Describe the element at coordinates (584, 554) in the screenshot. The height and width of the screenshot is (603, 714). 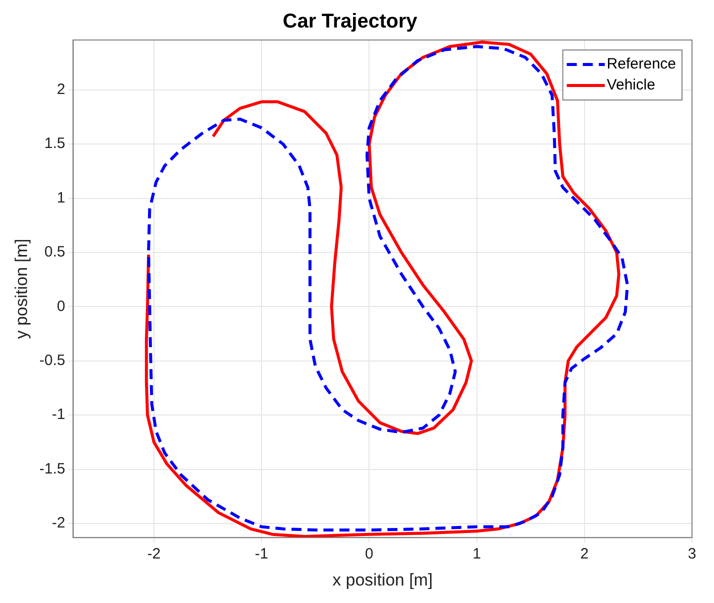
I see `x-tick-label: 2` at that location.